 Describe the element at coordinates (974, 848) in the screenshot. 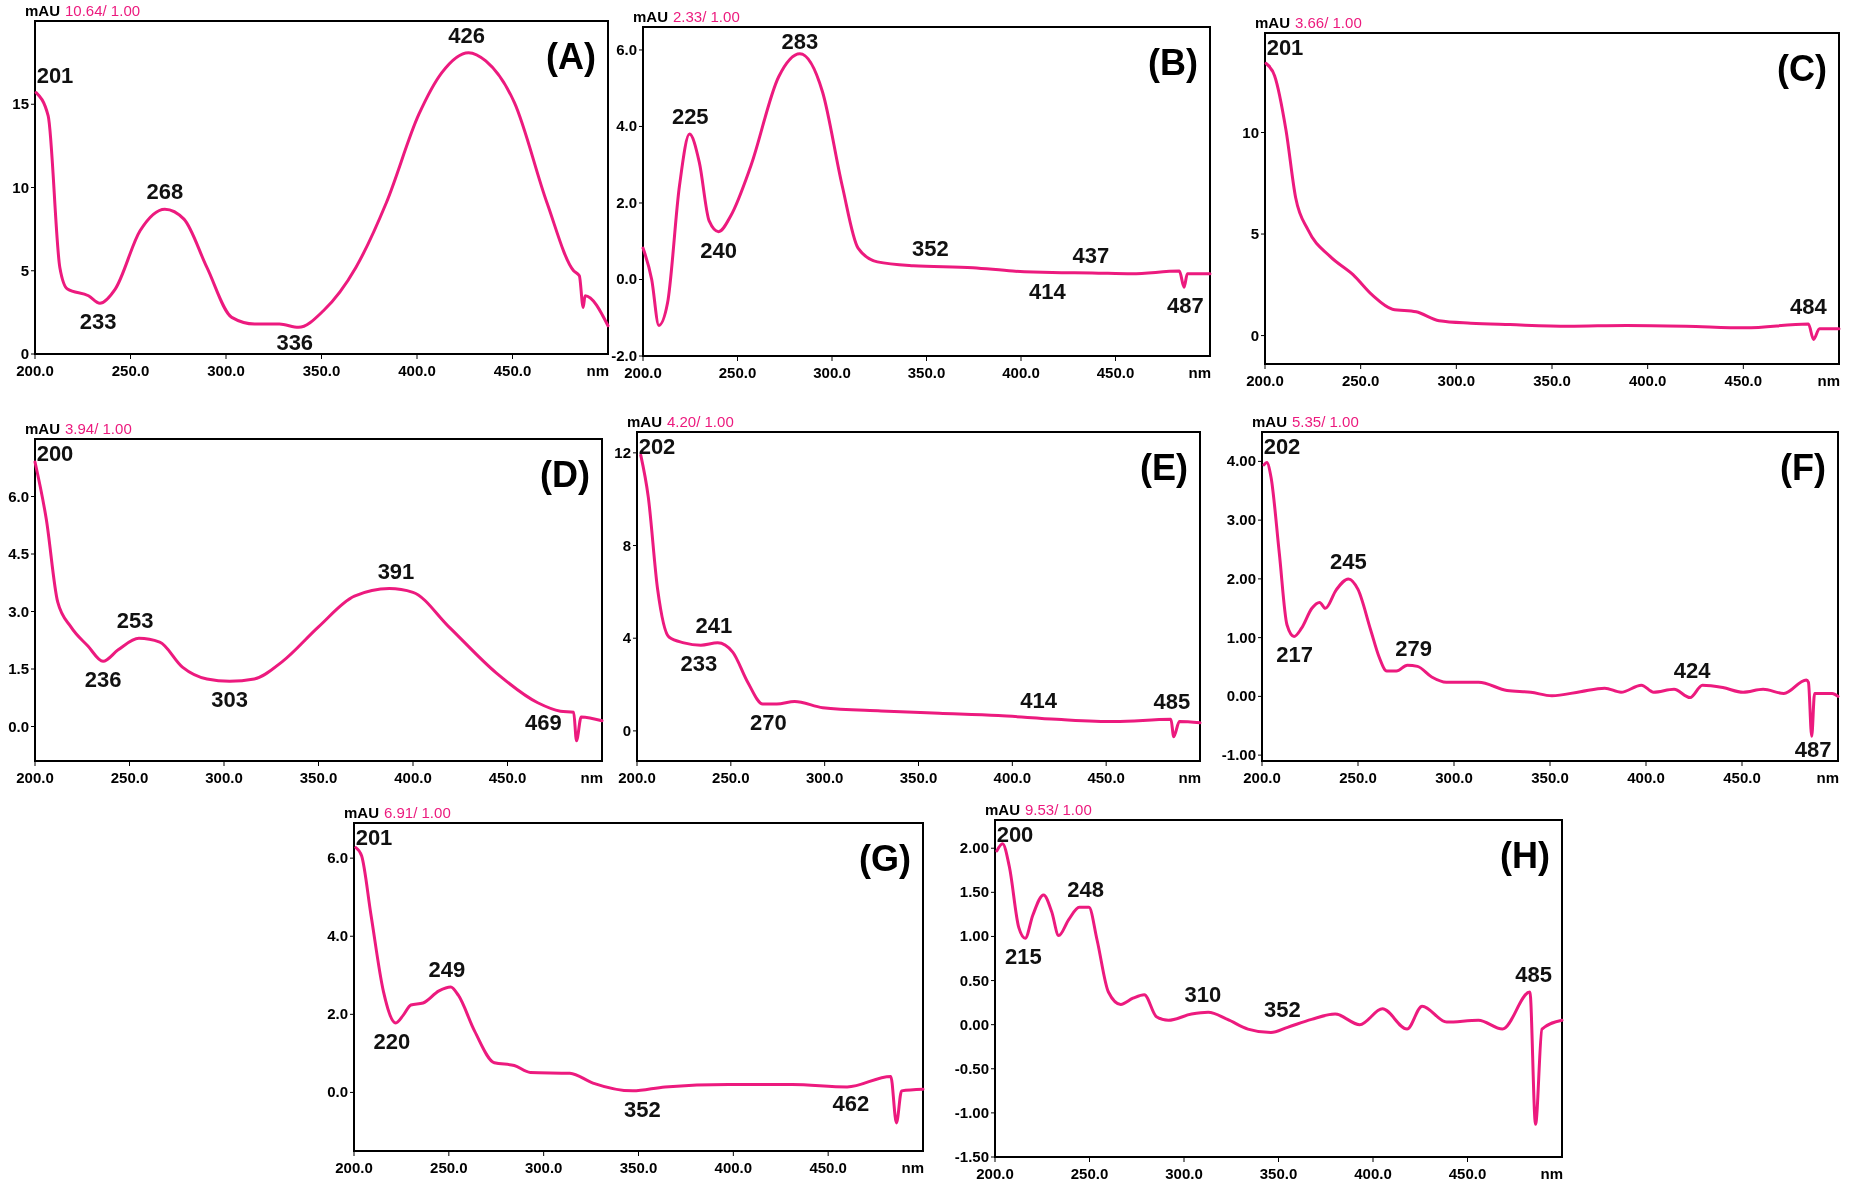

I see `y-tick-label: 2.00` at that location.